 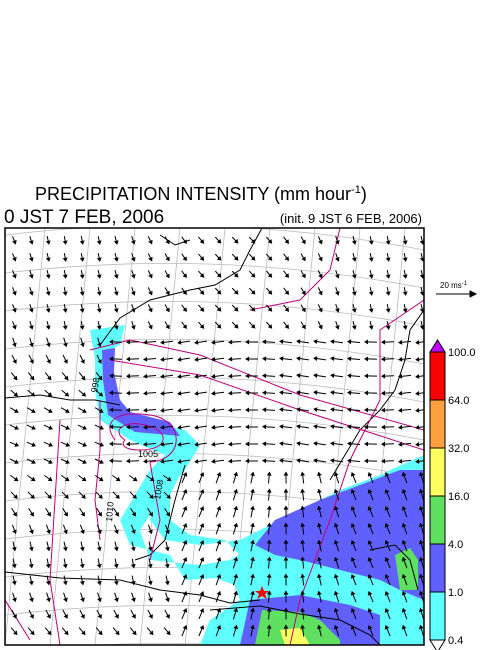 What do you see at coordinates (115, 436) in the screenshot?
I see `meridian` at bounding box center [115, 436].